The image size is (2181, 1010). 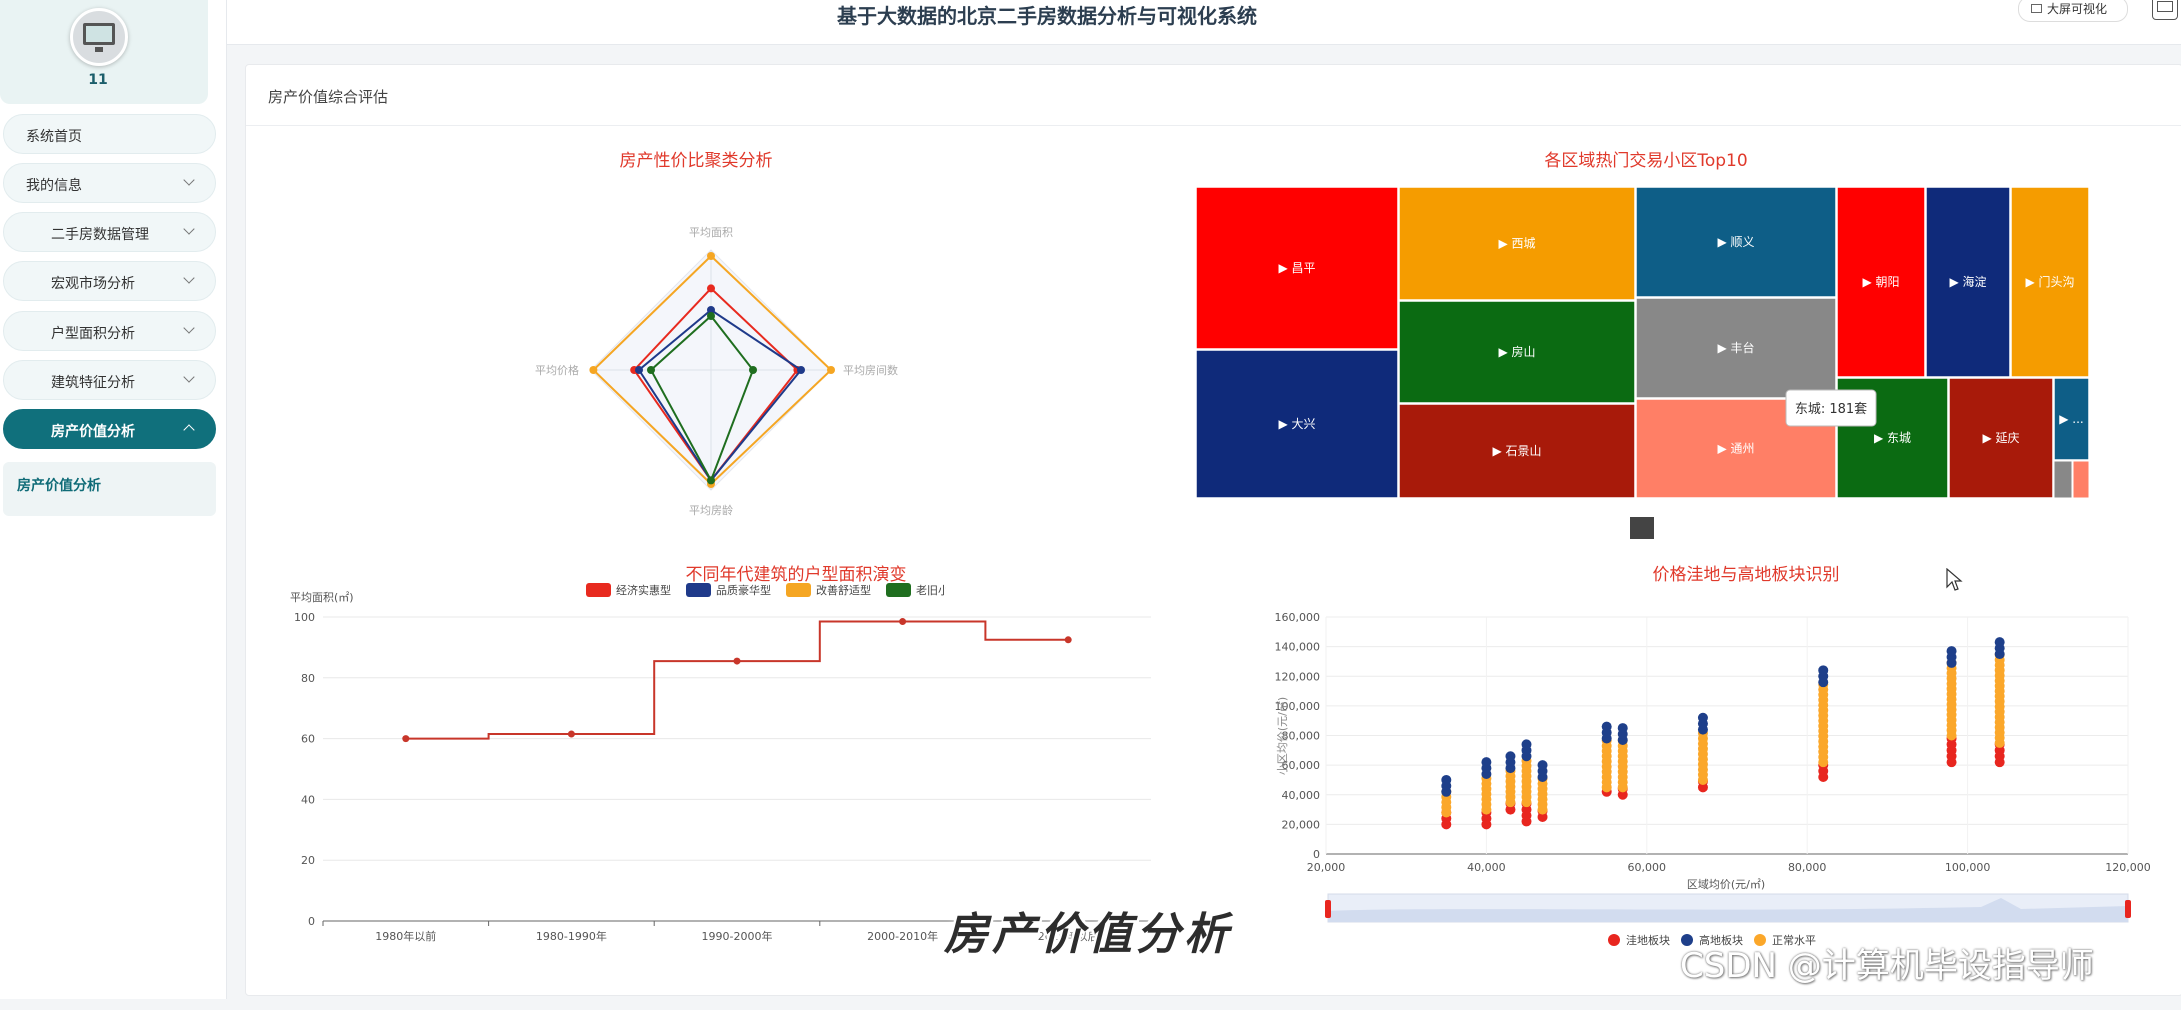 I want to click on screen-icon, so click(x=2165, y=10).